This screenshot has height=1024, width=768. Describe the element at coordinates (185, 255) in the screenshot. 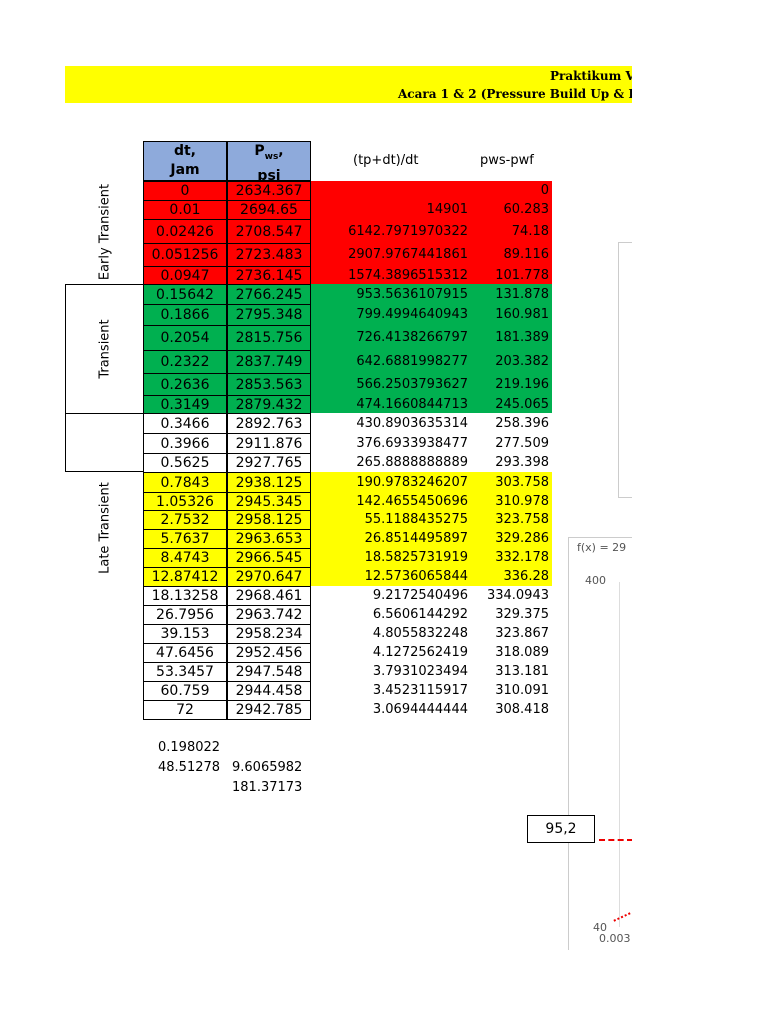

I see `cell: 0.051256` at that location.